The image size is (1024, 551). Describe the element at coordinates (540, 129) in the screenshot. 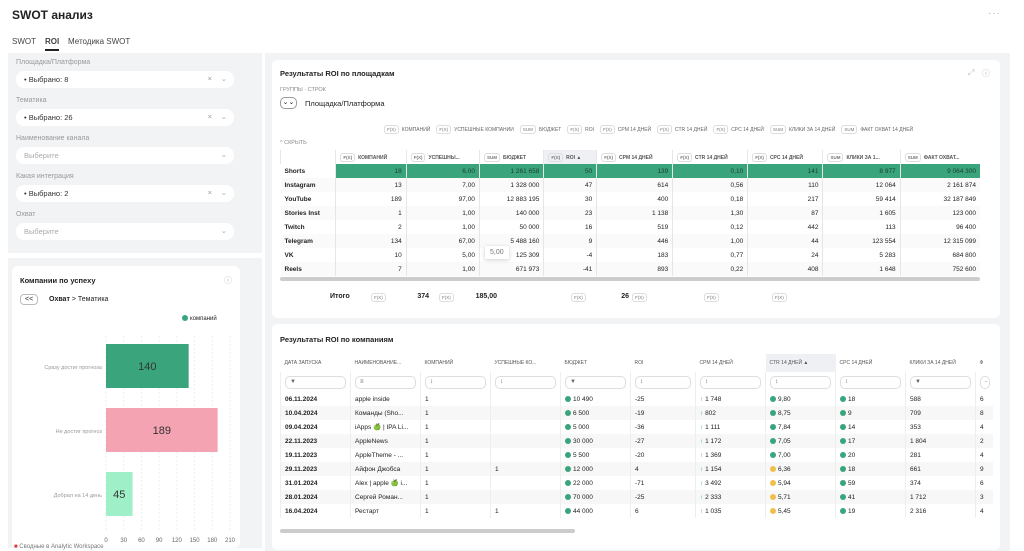

I see `metric-chip: SUM БЮДЖЕТ` at that location.